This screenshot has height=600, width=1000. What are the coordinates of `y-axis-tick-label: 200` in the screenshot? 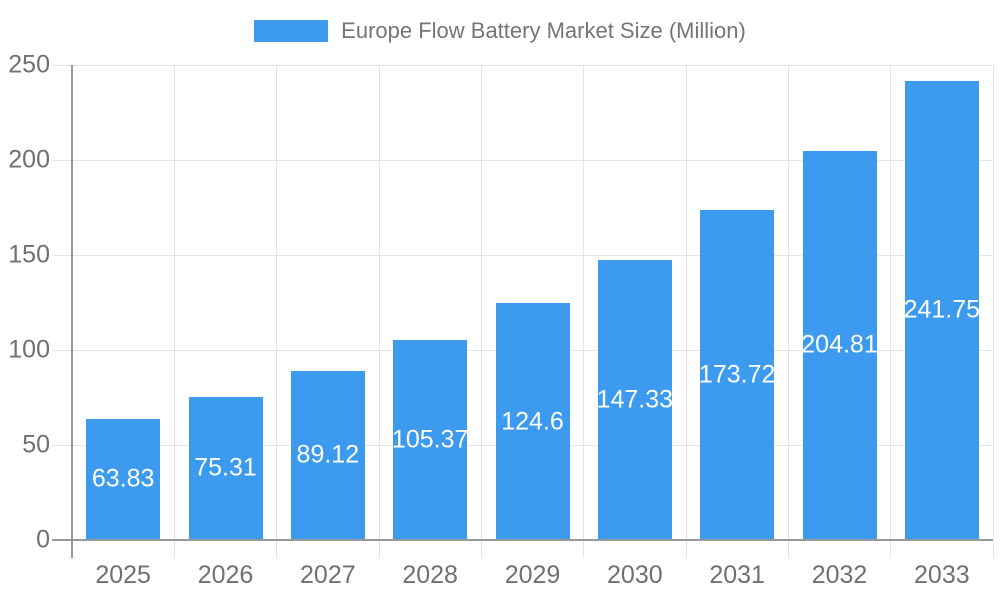 It's located at (29, 159).